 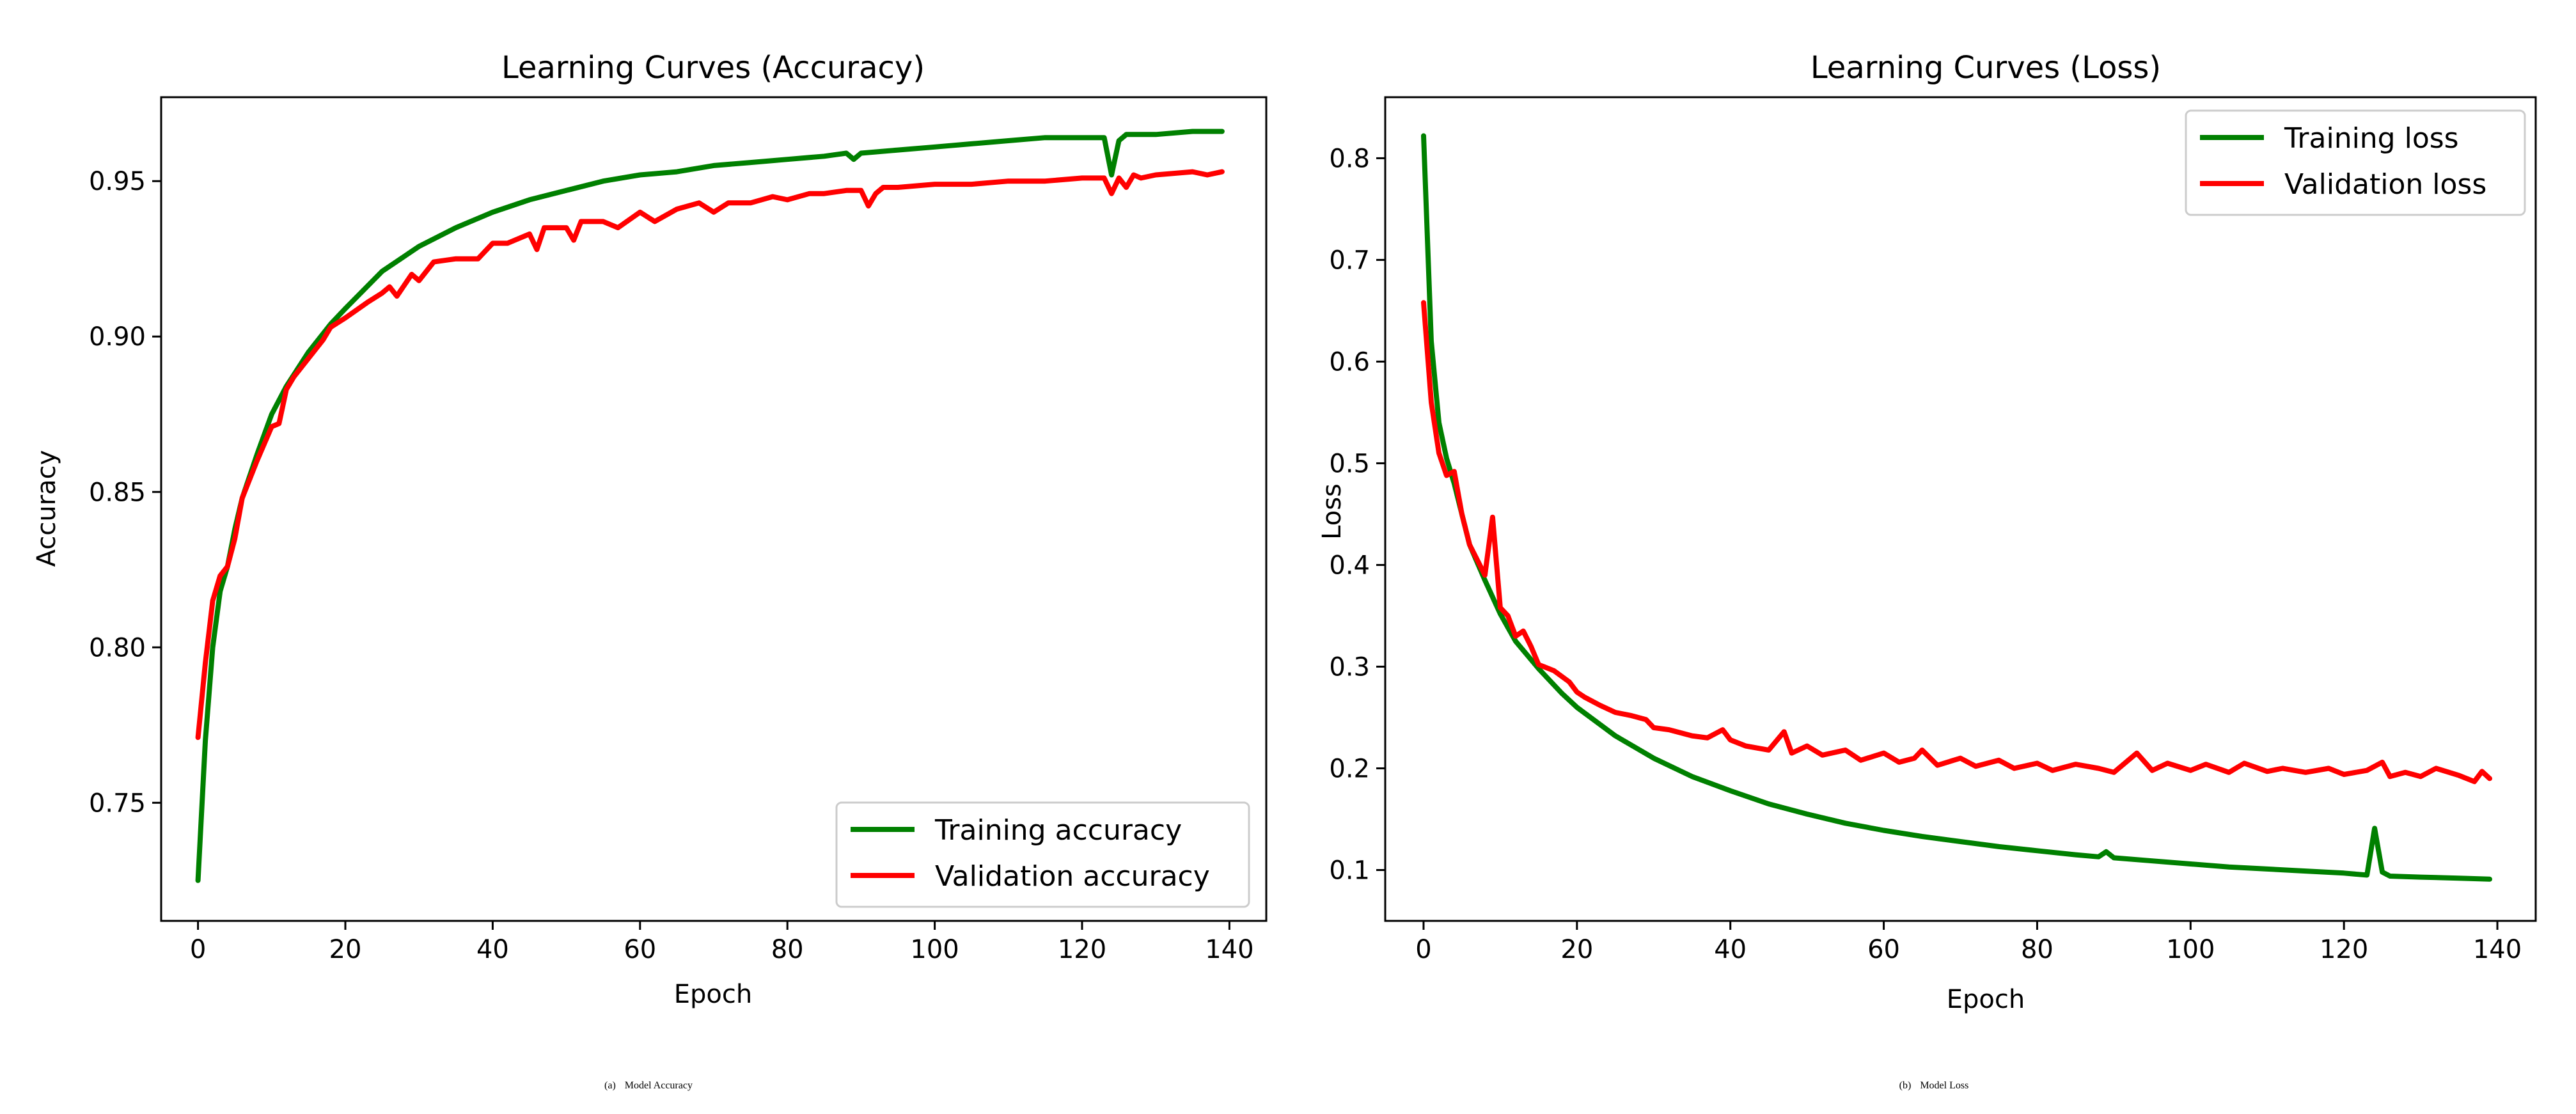 What do you see at coordinates (1986, 999) in the screenshot?
I see `loss-x-axis-label: Epoch` at bounding box center [1986, 999].